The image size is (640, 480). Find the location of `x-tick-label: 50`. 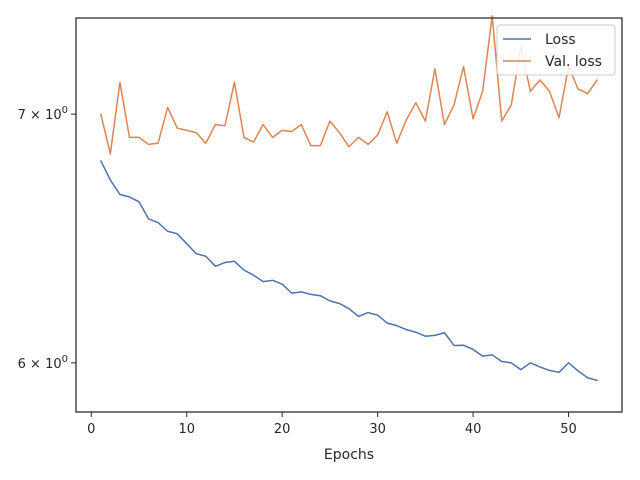

x-tick-label: 50 is located at coordinates (568, 429).